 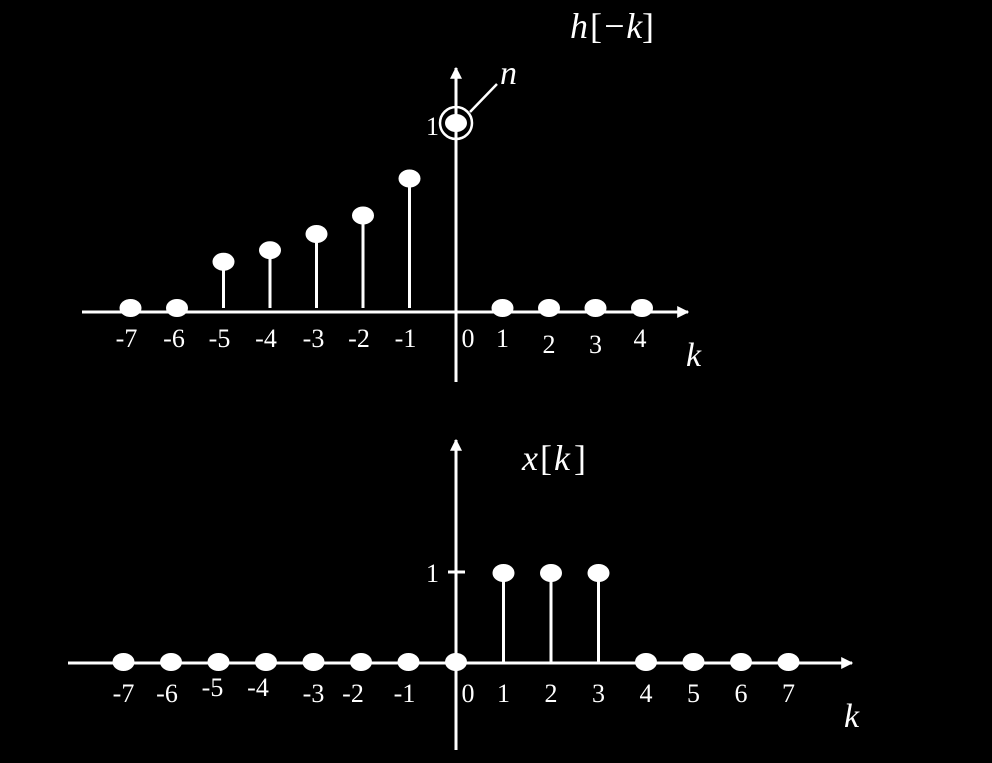 What do you see at coordinates (381, 341) in the screenshot?
I see `x-tick-labels-h: -7 -6 -5 -4 -3 -2 -1 0 1 2 3 4` at bounding box center [381, 341].